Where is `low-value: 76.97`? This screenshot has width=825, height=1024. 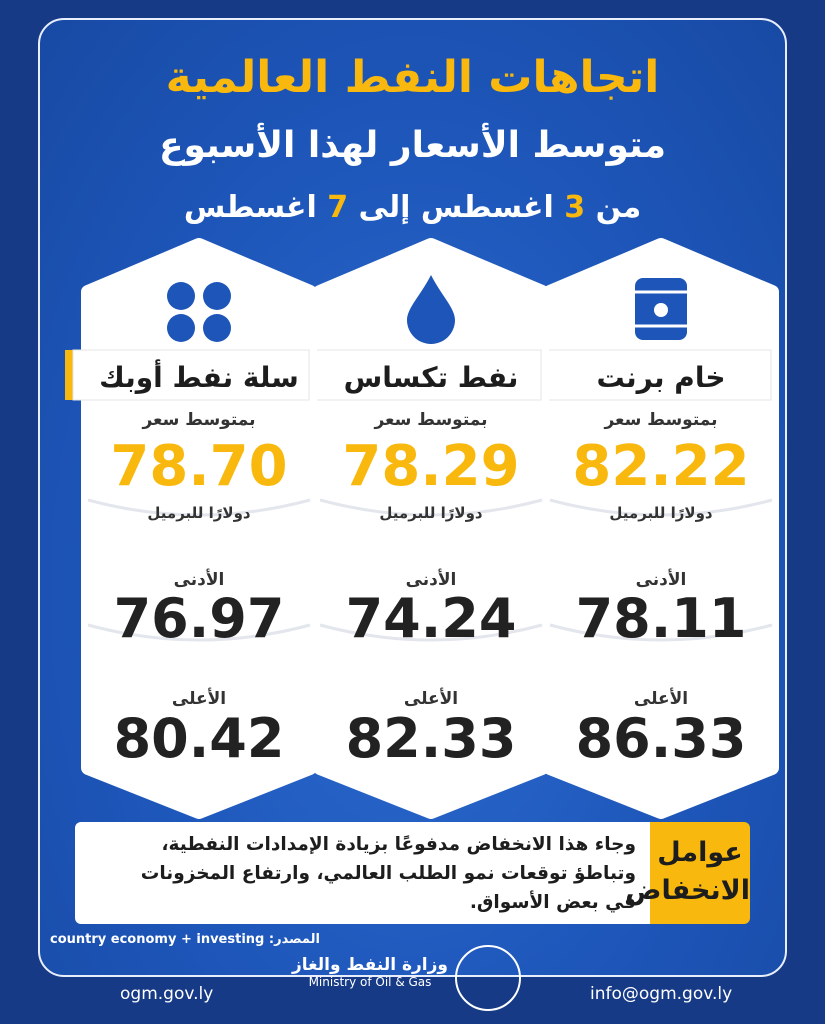 low-value: 76.97 is located at coordinates (199, 618).